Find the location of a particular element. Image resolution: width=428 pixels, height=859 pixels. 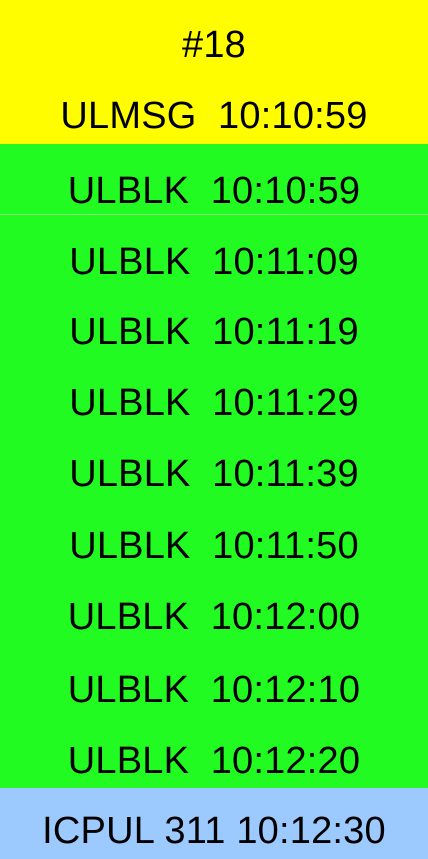

footer-message: ICPUL 311 10:12:30 is located at coordinates (214, 831).